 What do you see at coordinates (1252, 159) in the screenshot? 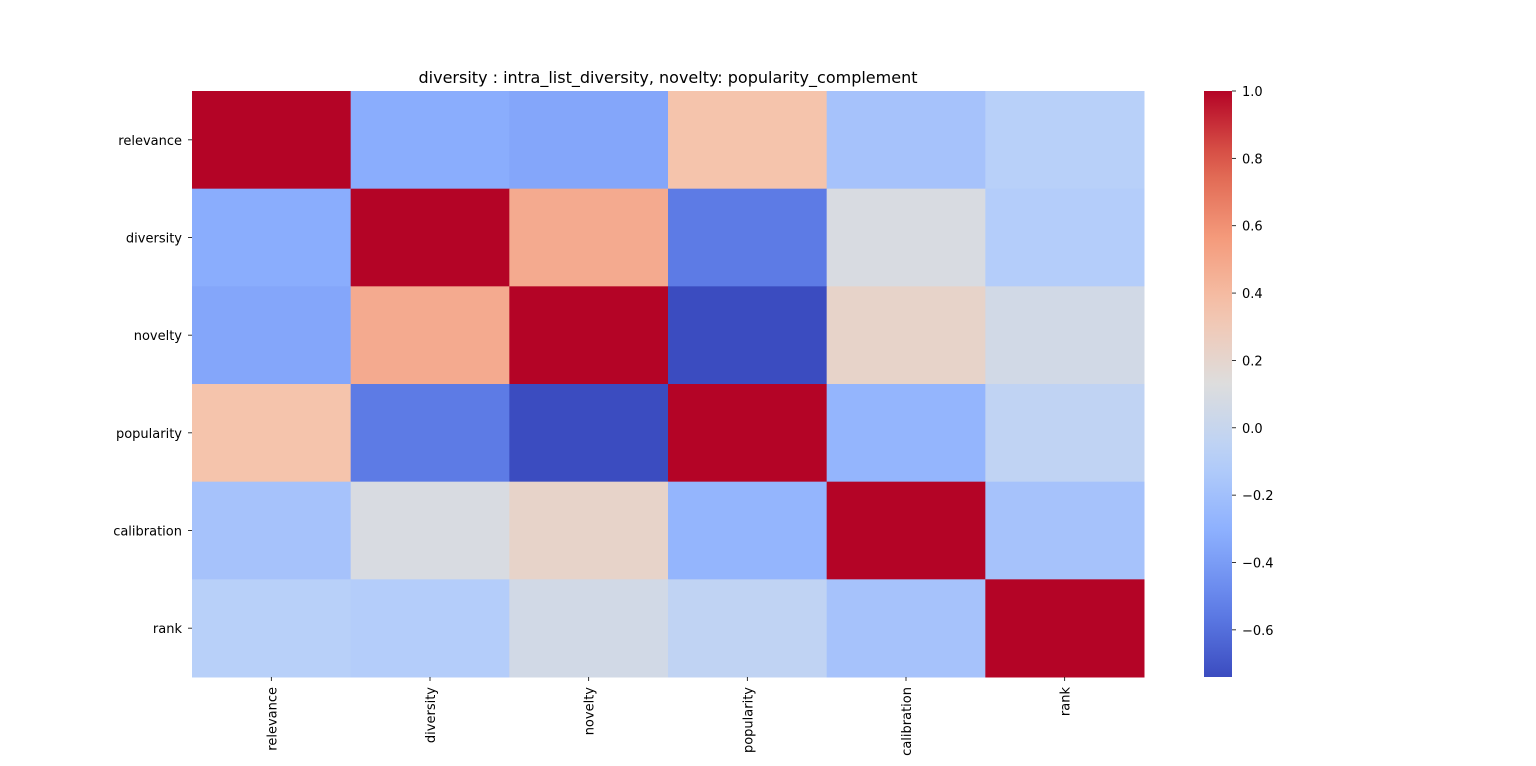
I see `colorbar-tick-label: 0.8` at bounding box center [1252, 159].